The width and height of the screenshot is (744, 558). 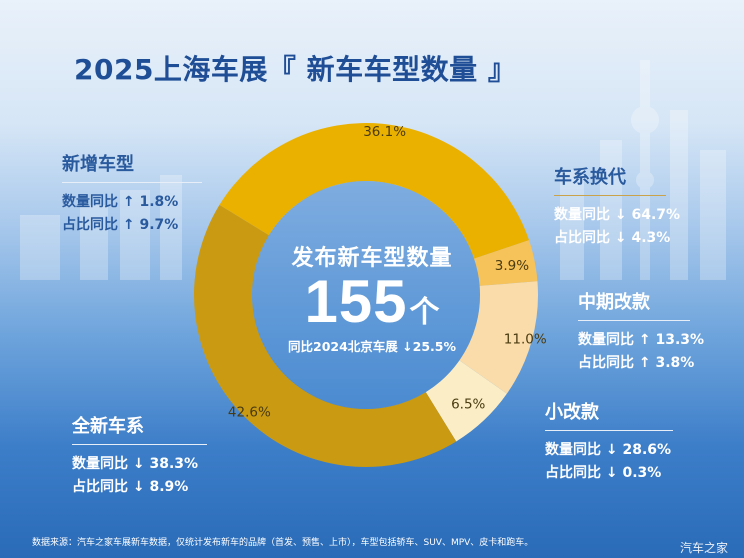 I want to click on chart-center: 发布新车型数量 155个 同比2024北京车展 ↓25.5%, so click(x=372, y=297).